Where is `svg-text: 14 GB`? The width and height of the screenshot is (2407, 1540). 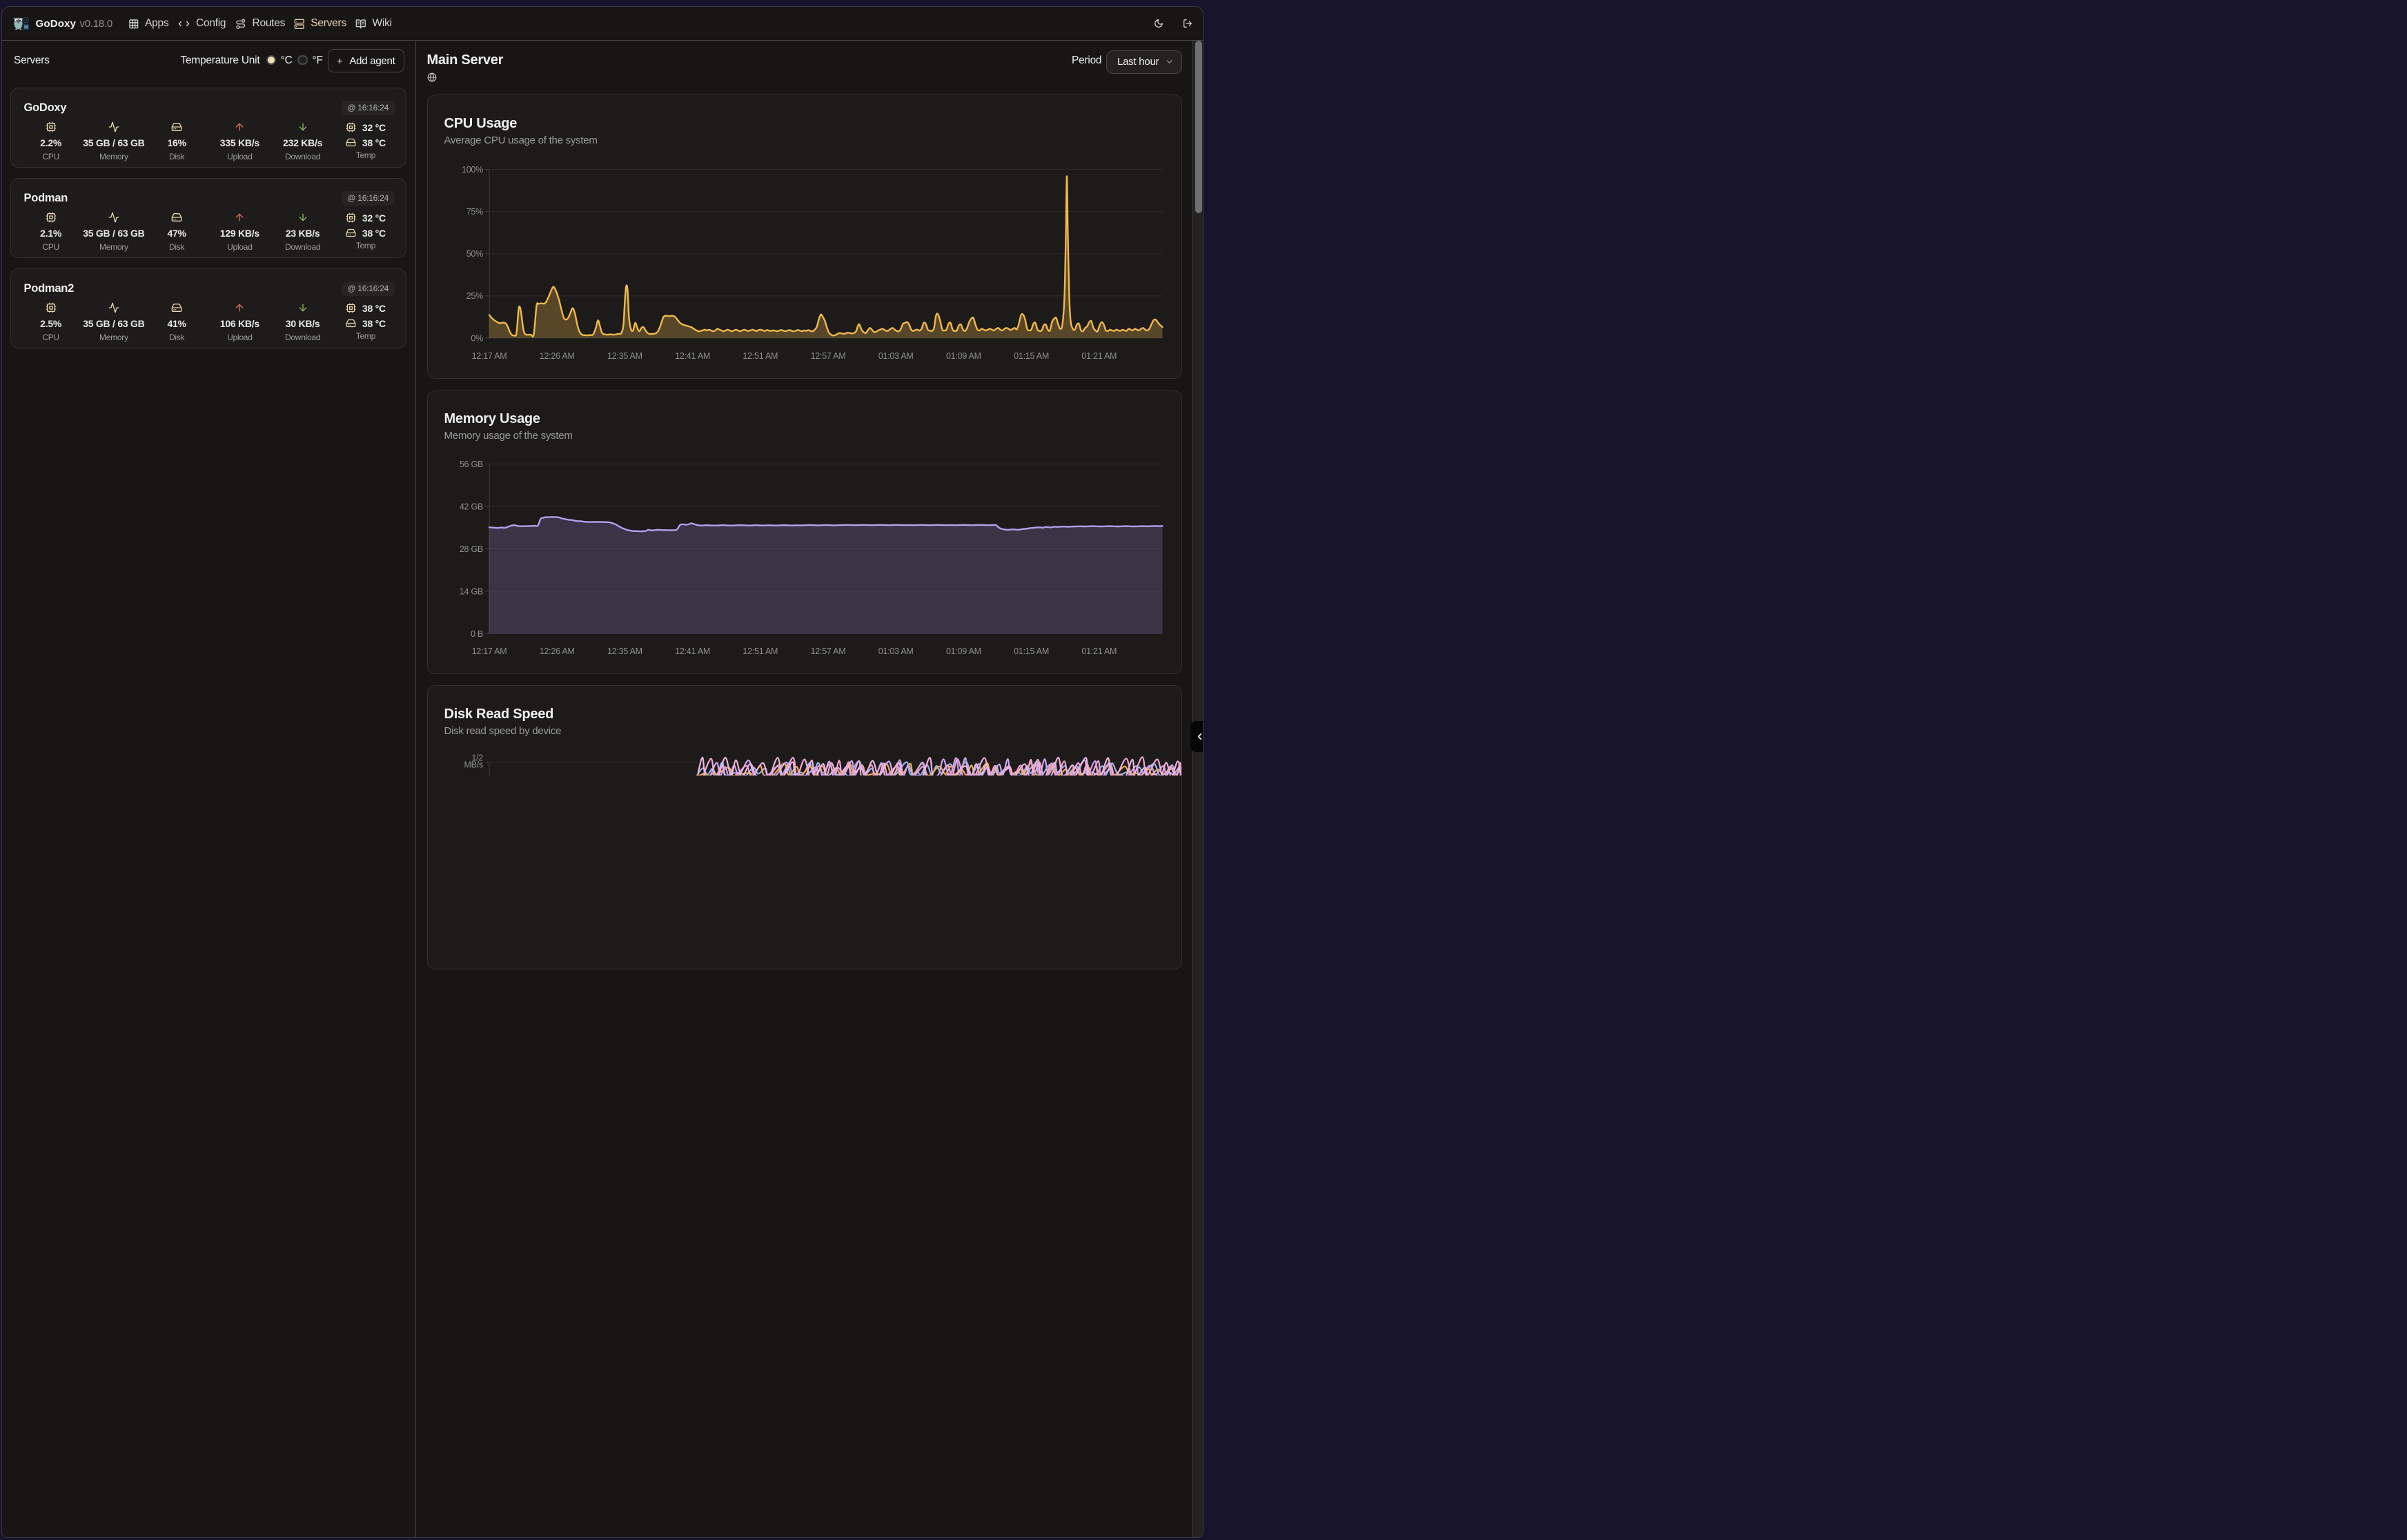
svg-text: 14 GB is located at coordinates (470, 591).